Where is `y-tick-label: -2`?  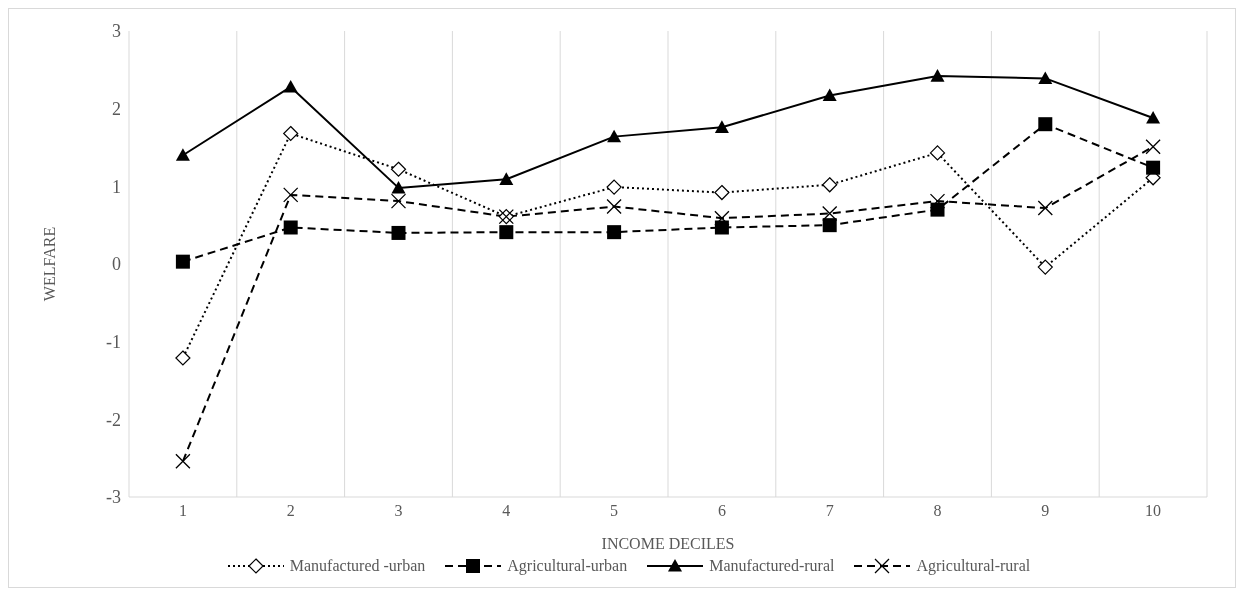
y-tick-label: -2 is located at coordinates (113, 419).